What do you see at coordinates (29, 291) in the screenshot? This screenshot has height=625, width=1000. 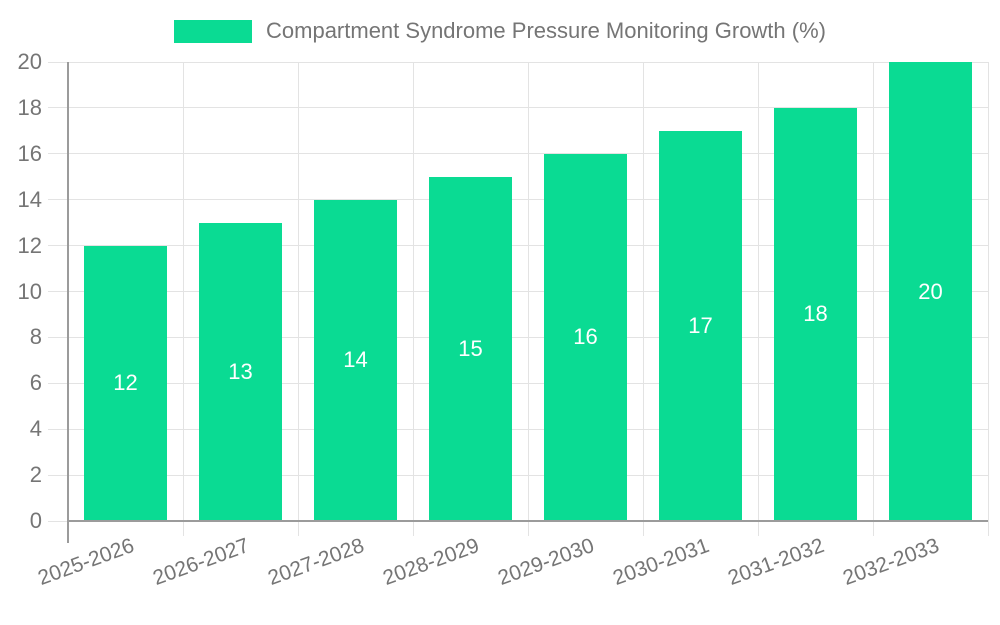 I see `y-tick-label: 10` at bounding box center [29, 291].